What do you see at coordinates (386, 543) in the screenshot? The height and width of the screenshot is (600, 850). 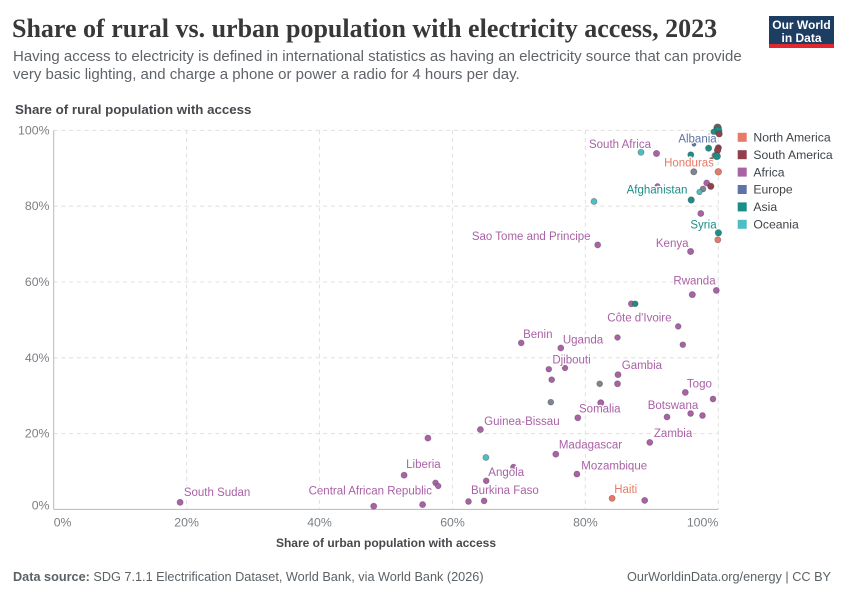 I see `svg-text:Share of urban population with: Share of urban population with access` at bounding box center [386, 543].